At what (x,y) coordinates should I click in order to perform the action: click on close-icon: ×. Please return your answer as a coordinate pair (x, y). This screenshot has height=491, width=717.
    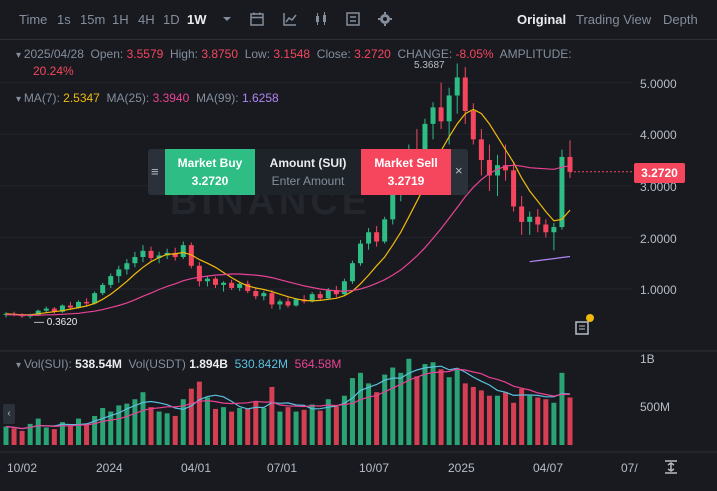
    Looking at the image, I should click on (459, 170).